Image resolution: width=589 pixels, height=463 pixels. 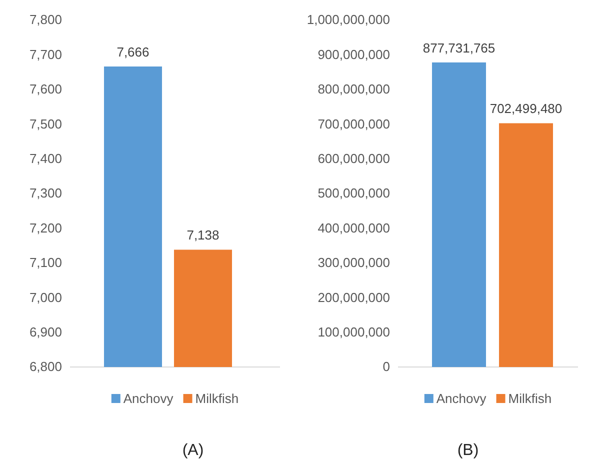 I want to click on y-tick-label: 7,300, so click(x=45, y=193).